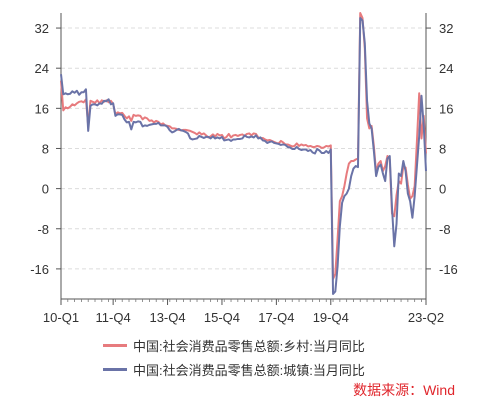 This screenshot has height=407, width=501. Describe the element at coordinates (115, 345) in the screenshot. I see `legend-swatch-rural` at that location.